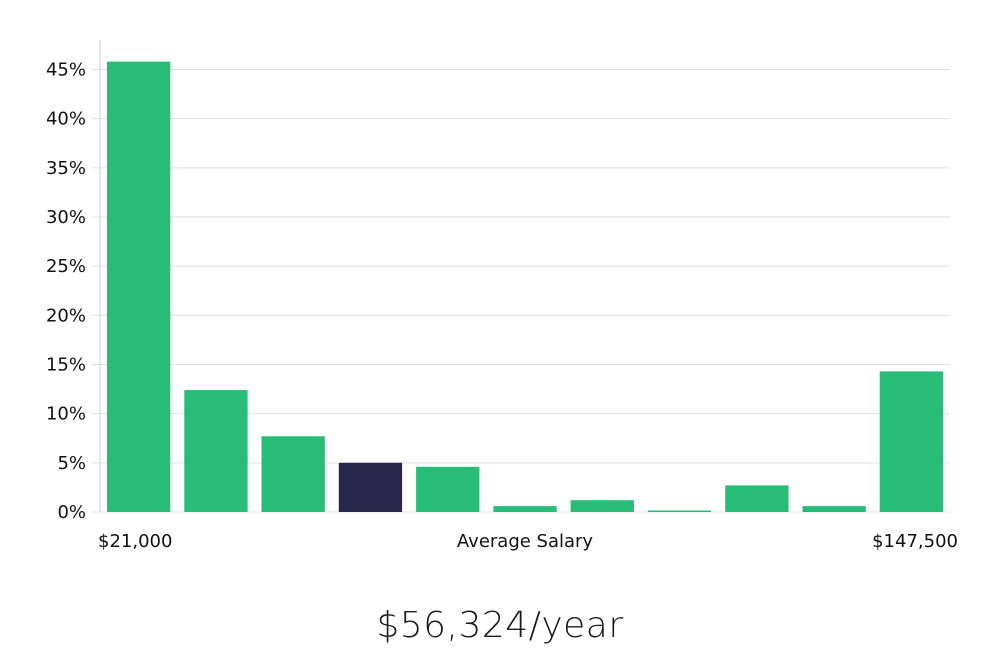  Describe the element at coordinates (71, 463) in the screenshot. I see `y-tick-label: 5%` at that location.